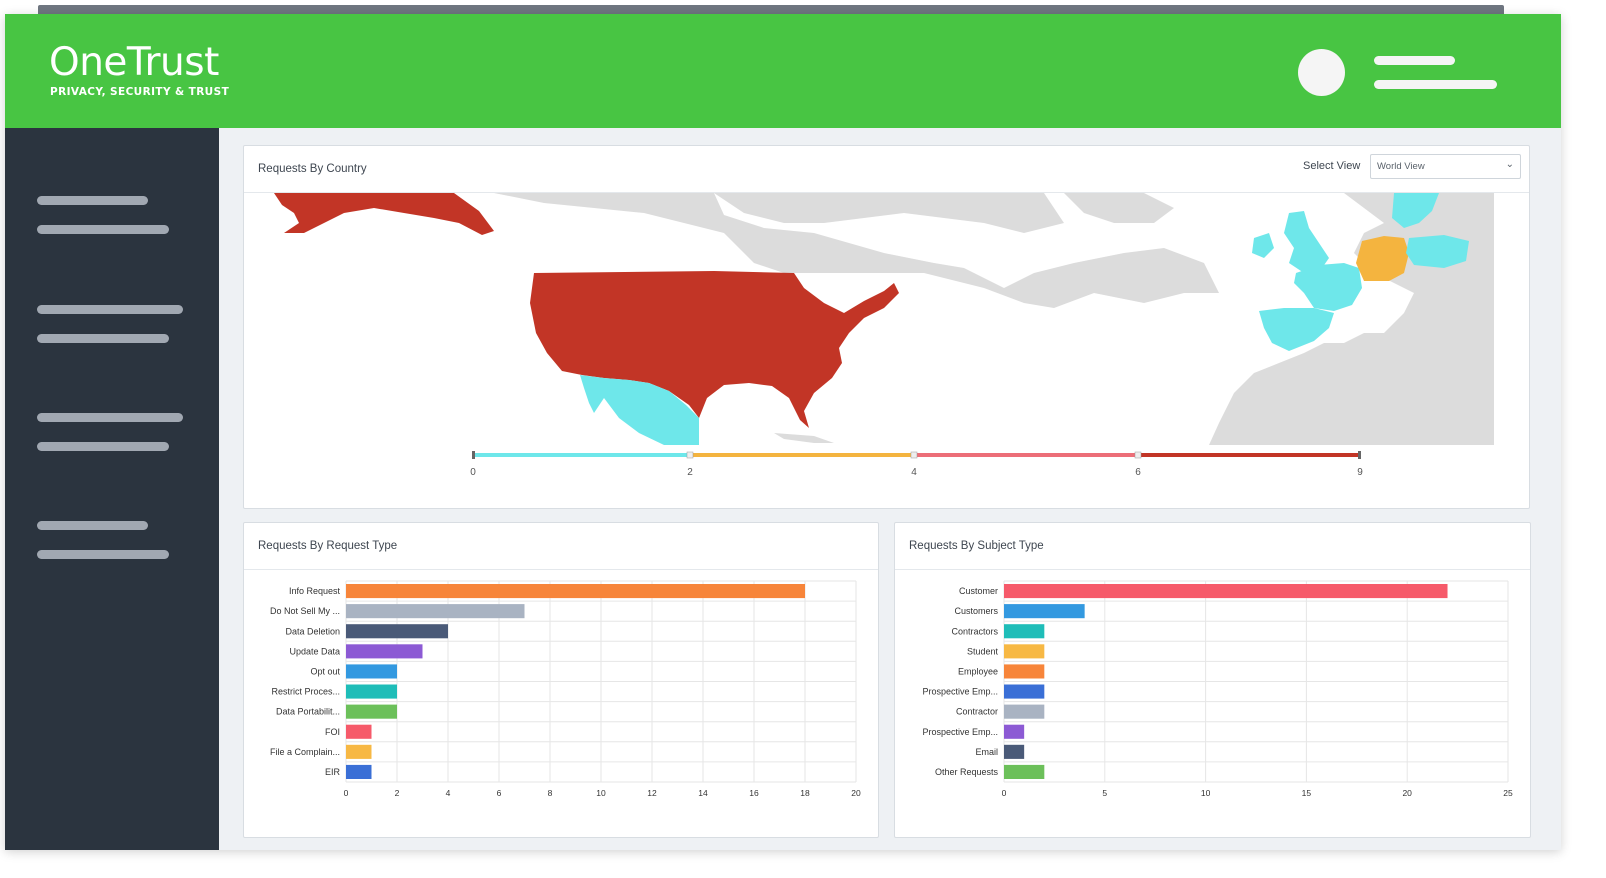 This screenshot has width=1606, height=878. What do you see at coordinates (1401, 166) in the screenshot?
I see `select-value: World View` at bounding box center [1401, 166].